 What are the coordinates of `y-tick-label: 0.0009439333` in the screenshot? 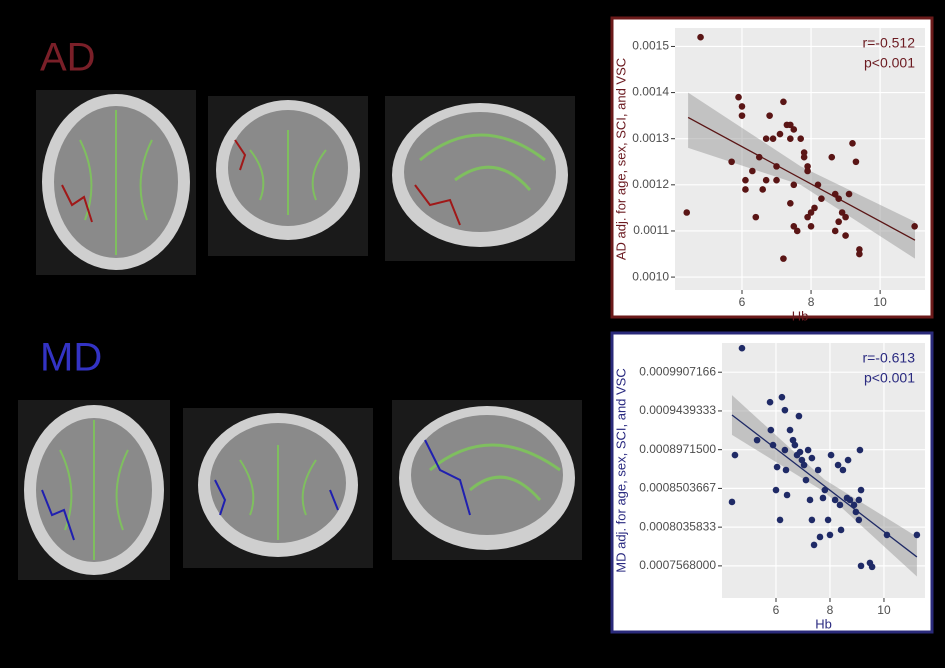 It's located at (677, 410).